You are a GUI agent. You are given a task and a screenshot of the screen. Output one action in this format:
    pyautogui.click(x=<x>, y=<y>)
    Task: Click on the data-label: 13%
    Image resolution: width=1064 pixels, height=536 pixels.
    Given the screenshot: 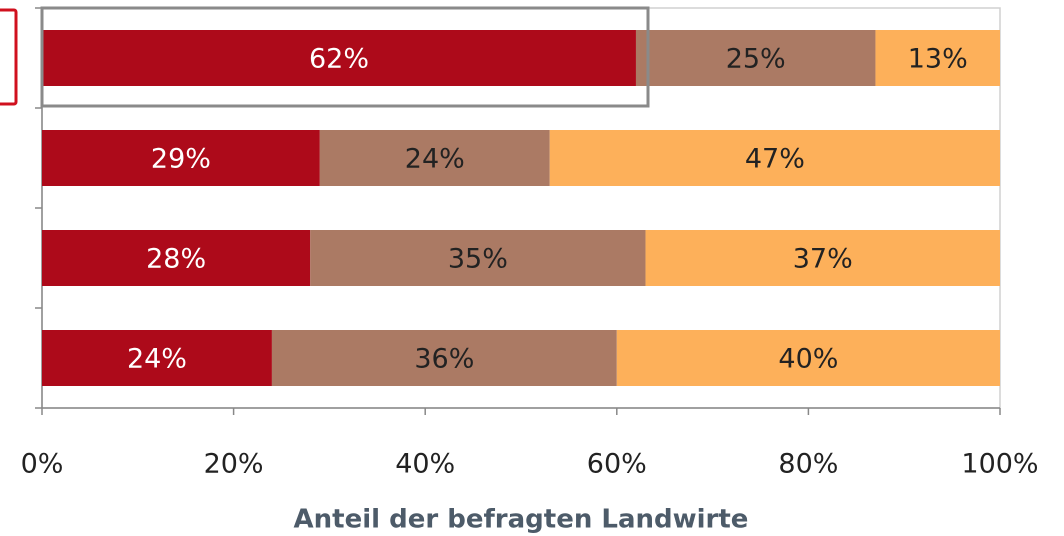 What is the action you would take?
    pyautogui.click(x=938, y=59)
    